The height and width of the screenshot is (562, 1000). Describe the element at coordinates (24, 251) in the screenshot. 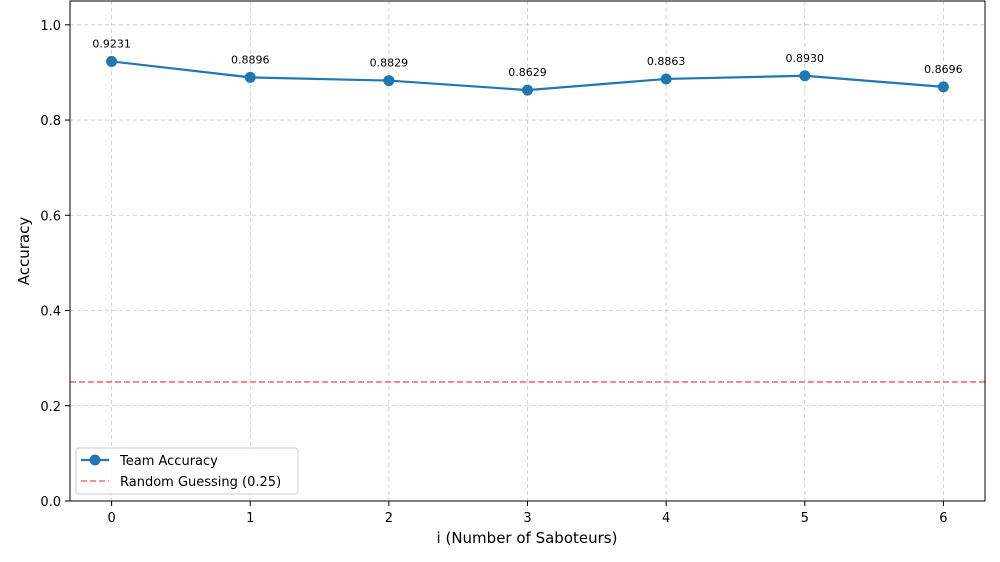

I see `y-axis-label: Accuracy` at that location.